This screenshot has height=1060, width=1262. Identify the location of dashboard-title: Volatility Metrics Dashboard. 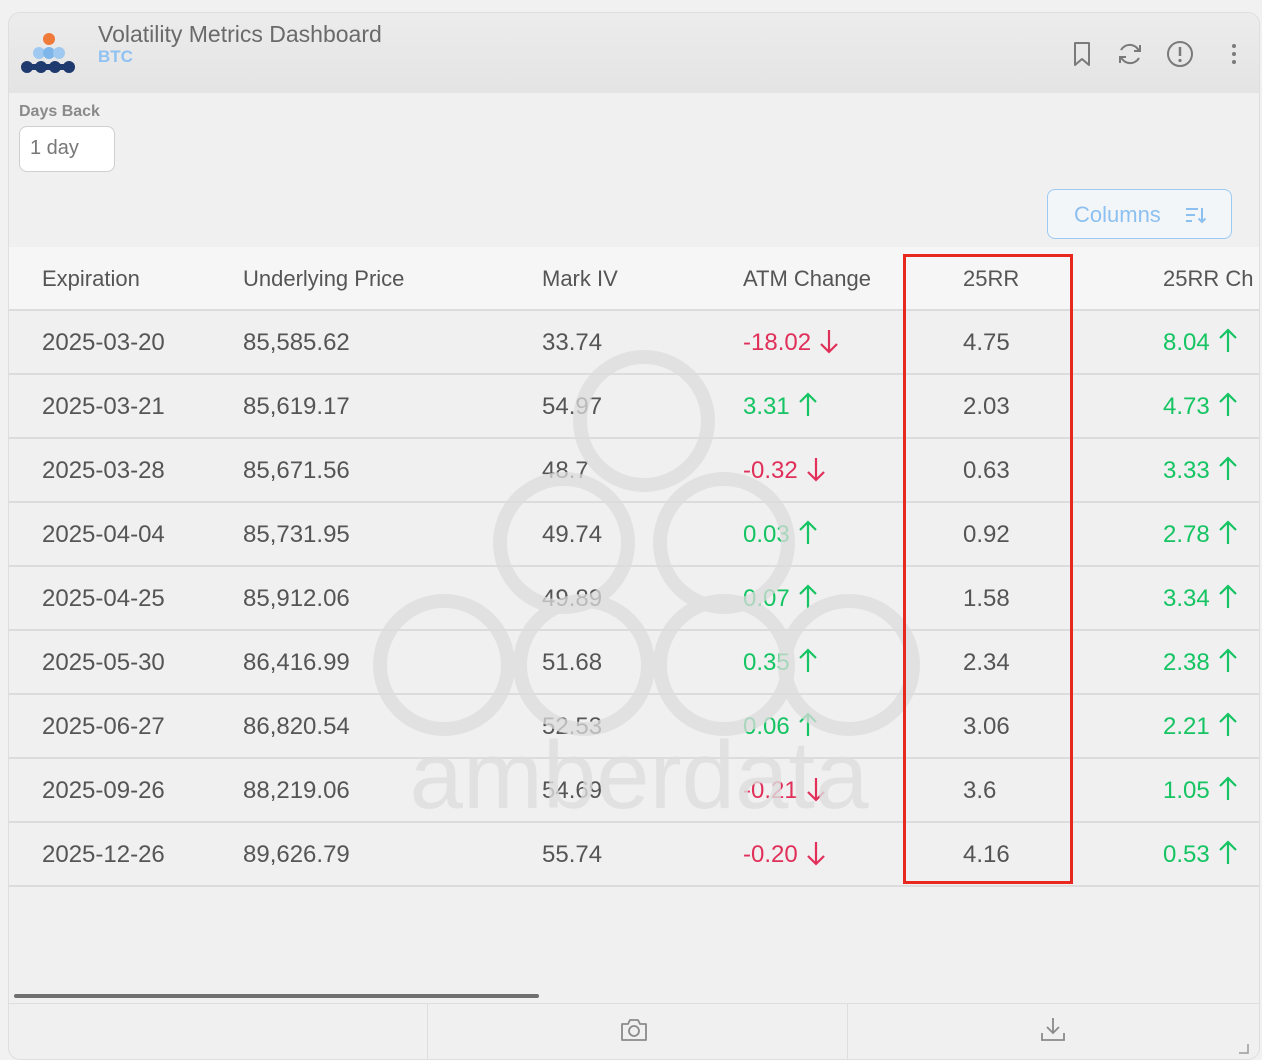
(240, 34).